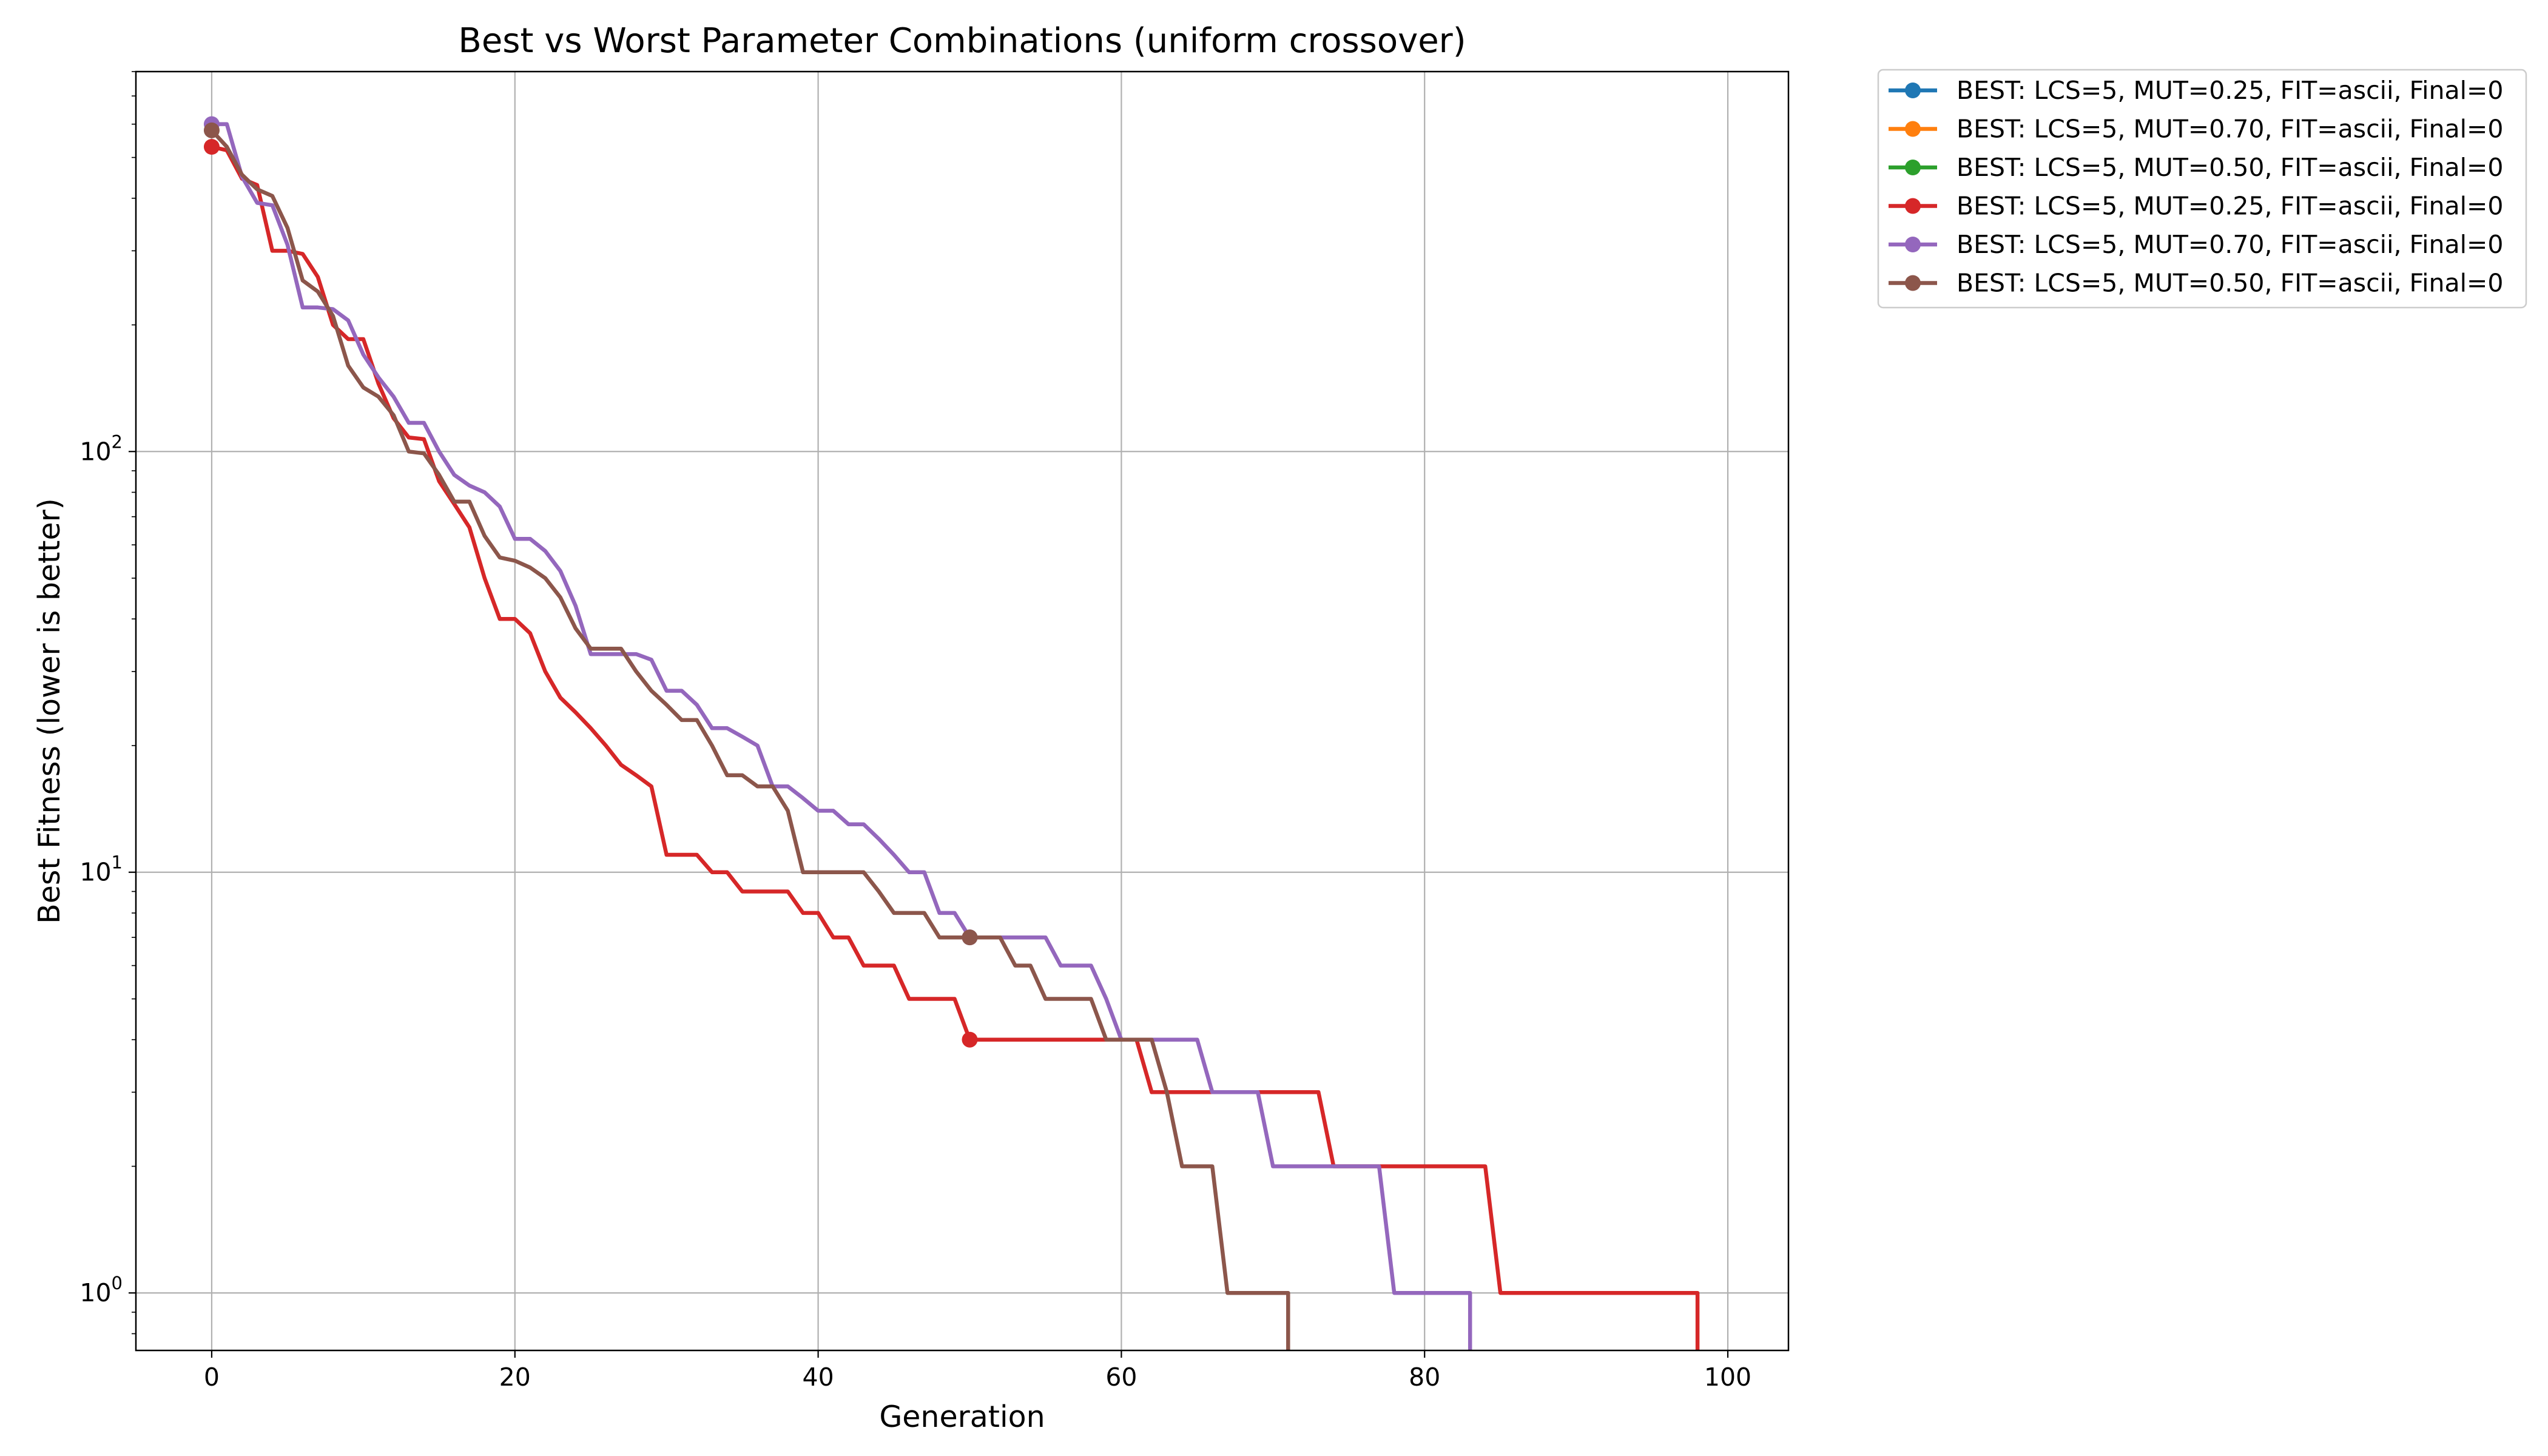 This screenshot has width=2548, height=1456. Describe the element at coordinates (1727, 1377) in the screenshot. I see `x-tick-label: 100` at that location.